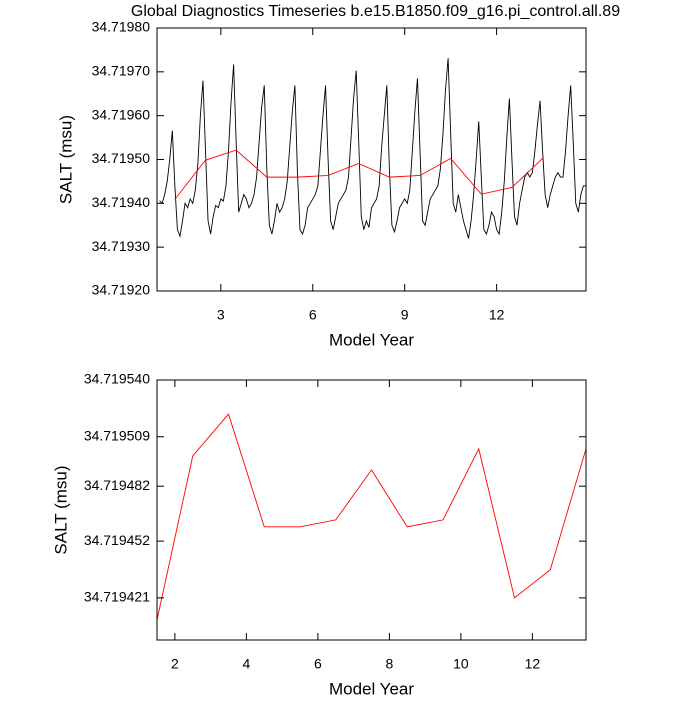  I want to click on data-line, so click(358, 174).